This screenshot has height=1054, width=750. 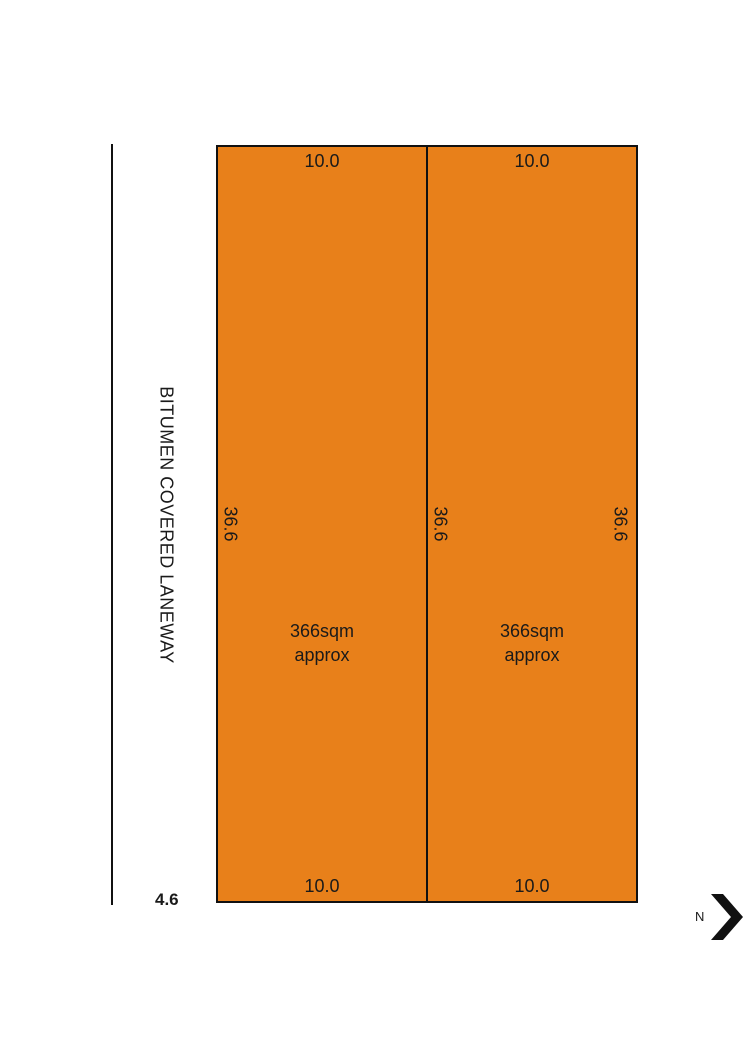 What do you see at coordinates (230, 524) in the screenshot?
I see `lot-left-side-dimension: 36.6` at bounding box center [230, 524].